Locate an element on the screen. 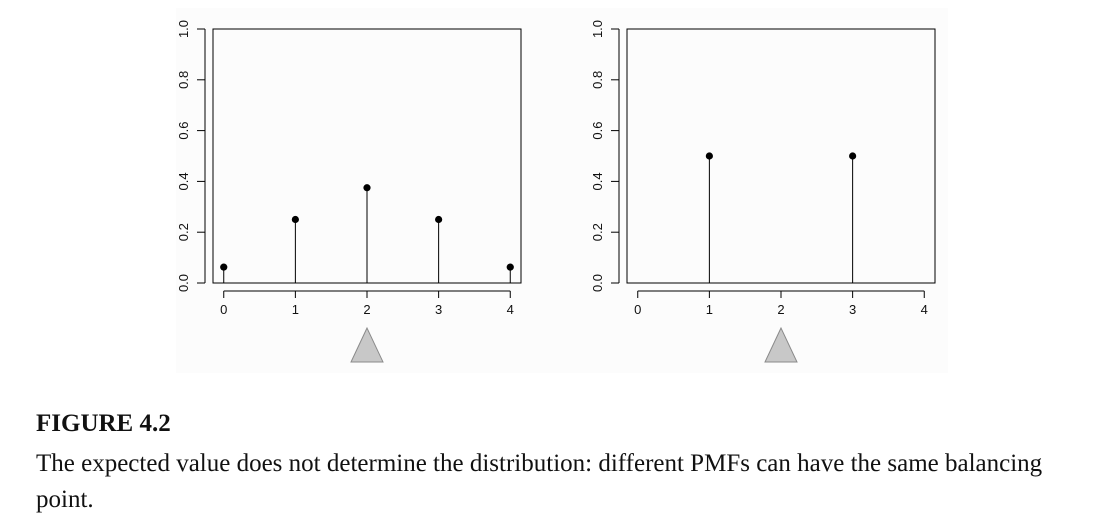  plot-2-y-tick-label: 0.6 is located at coordinates (597, 131).